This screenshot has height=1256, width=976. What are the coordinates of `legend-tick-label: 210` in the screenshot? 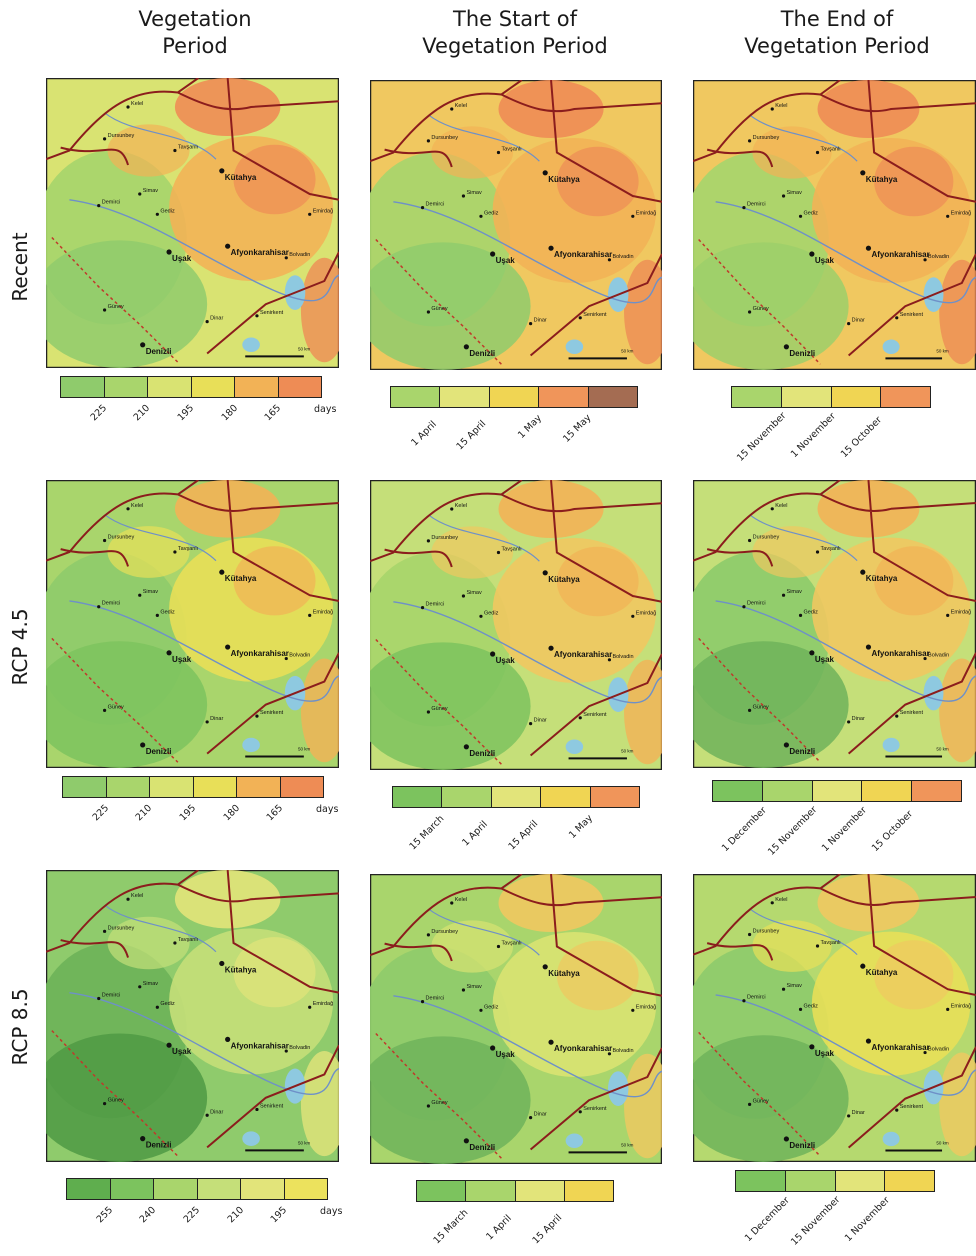 It's located at (142, 413).